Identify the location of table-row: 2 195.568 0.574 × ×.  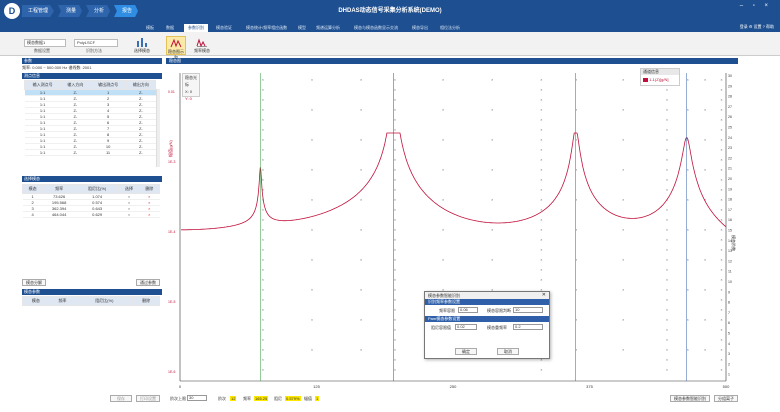
(91, 202).